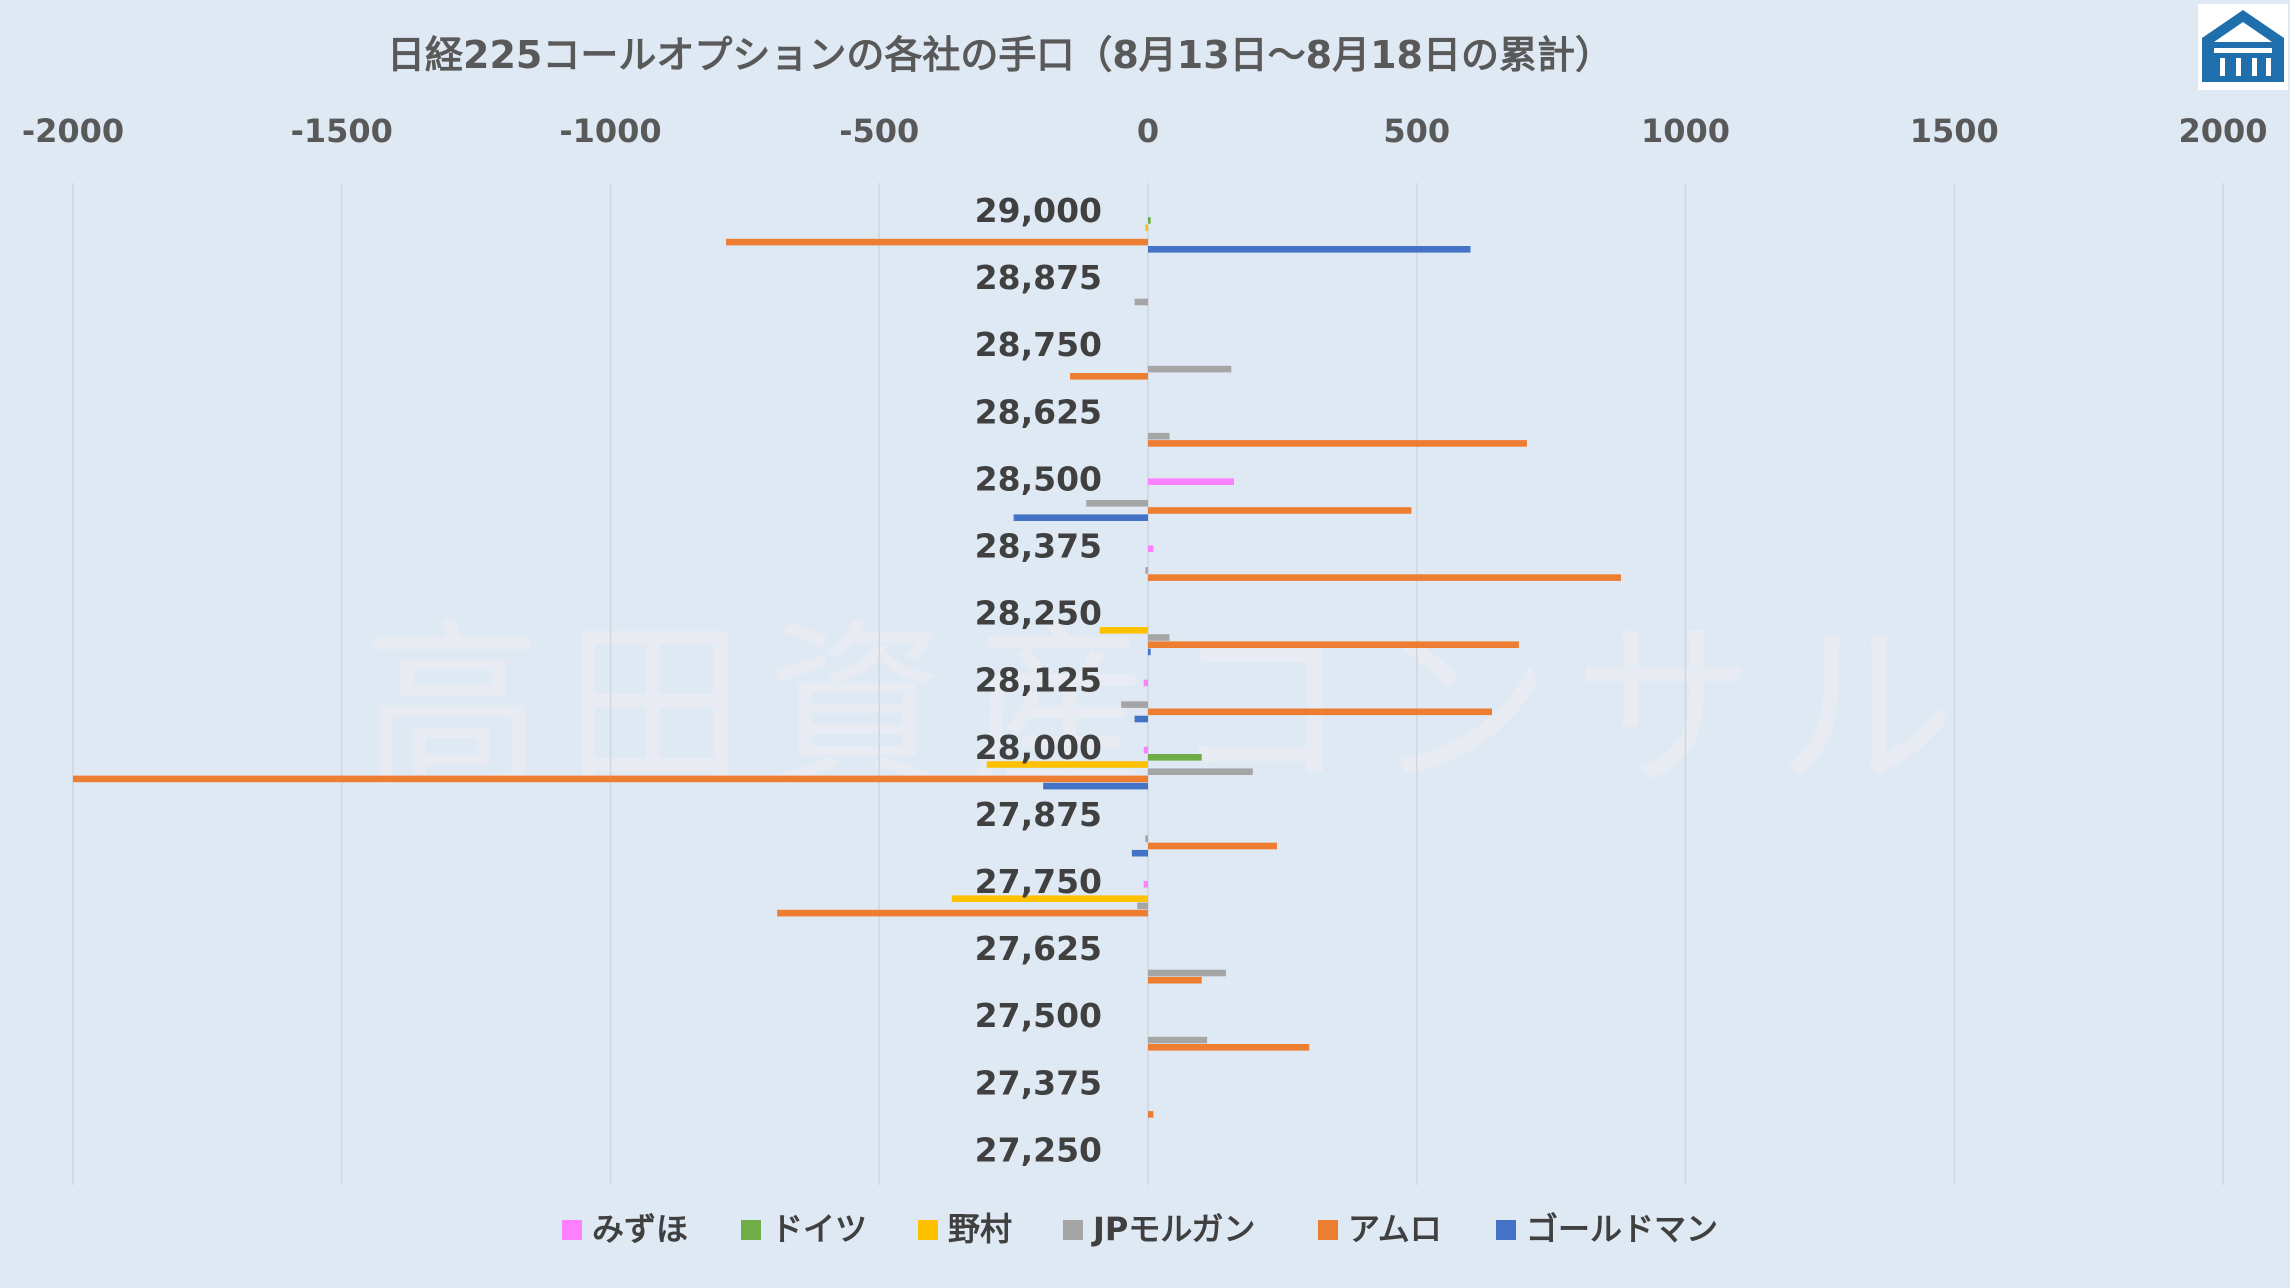 This screenshot has height=1288, width=2290. What do you see at coordinates (1954, 131) in the screenshot?
I see `x-tick-label: 1500` at bounding box center [1954, 131].